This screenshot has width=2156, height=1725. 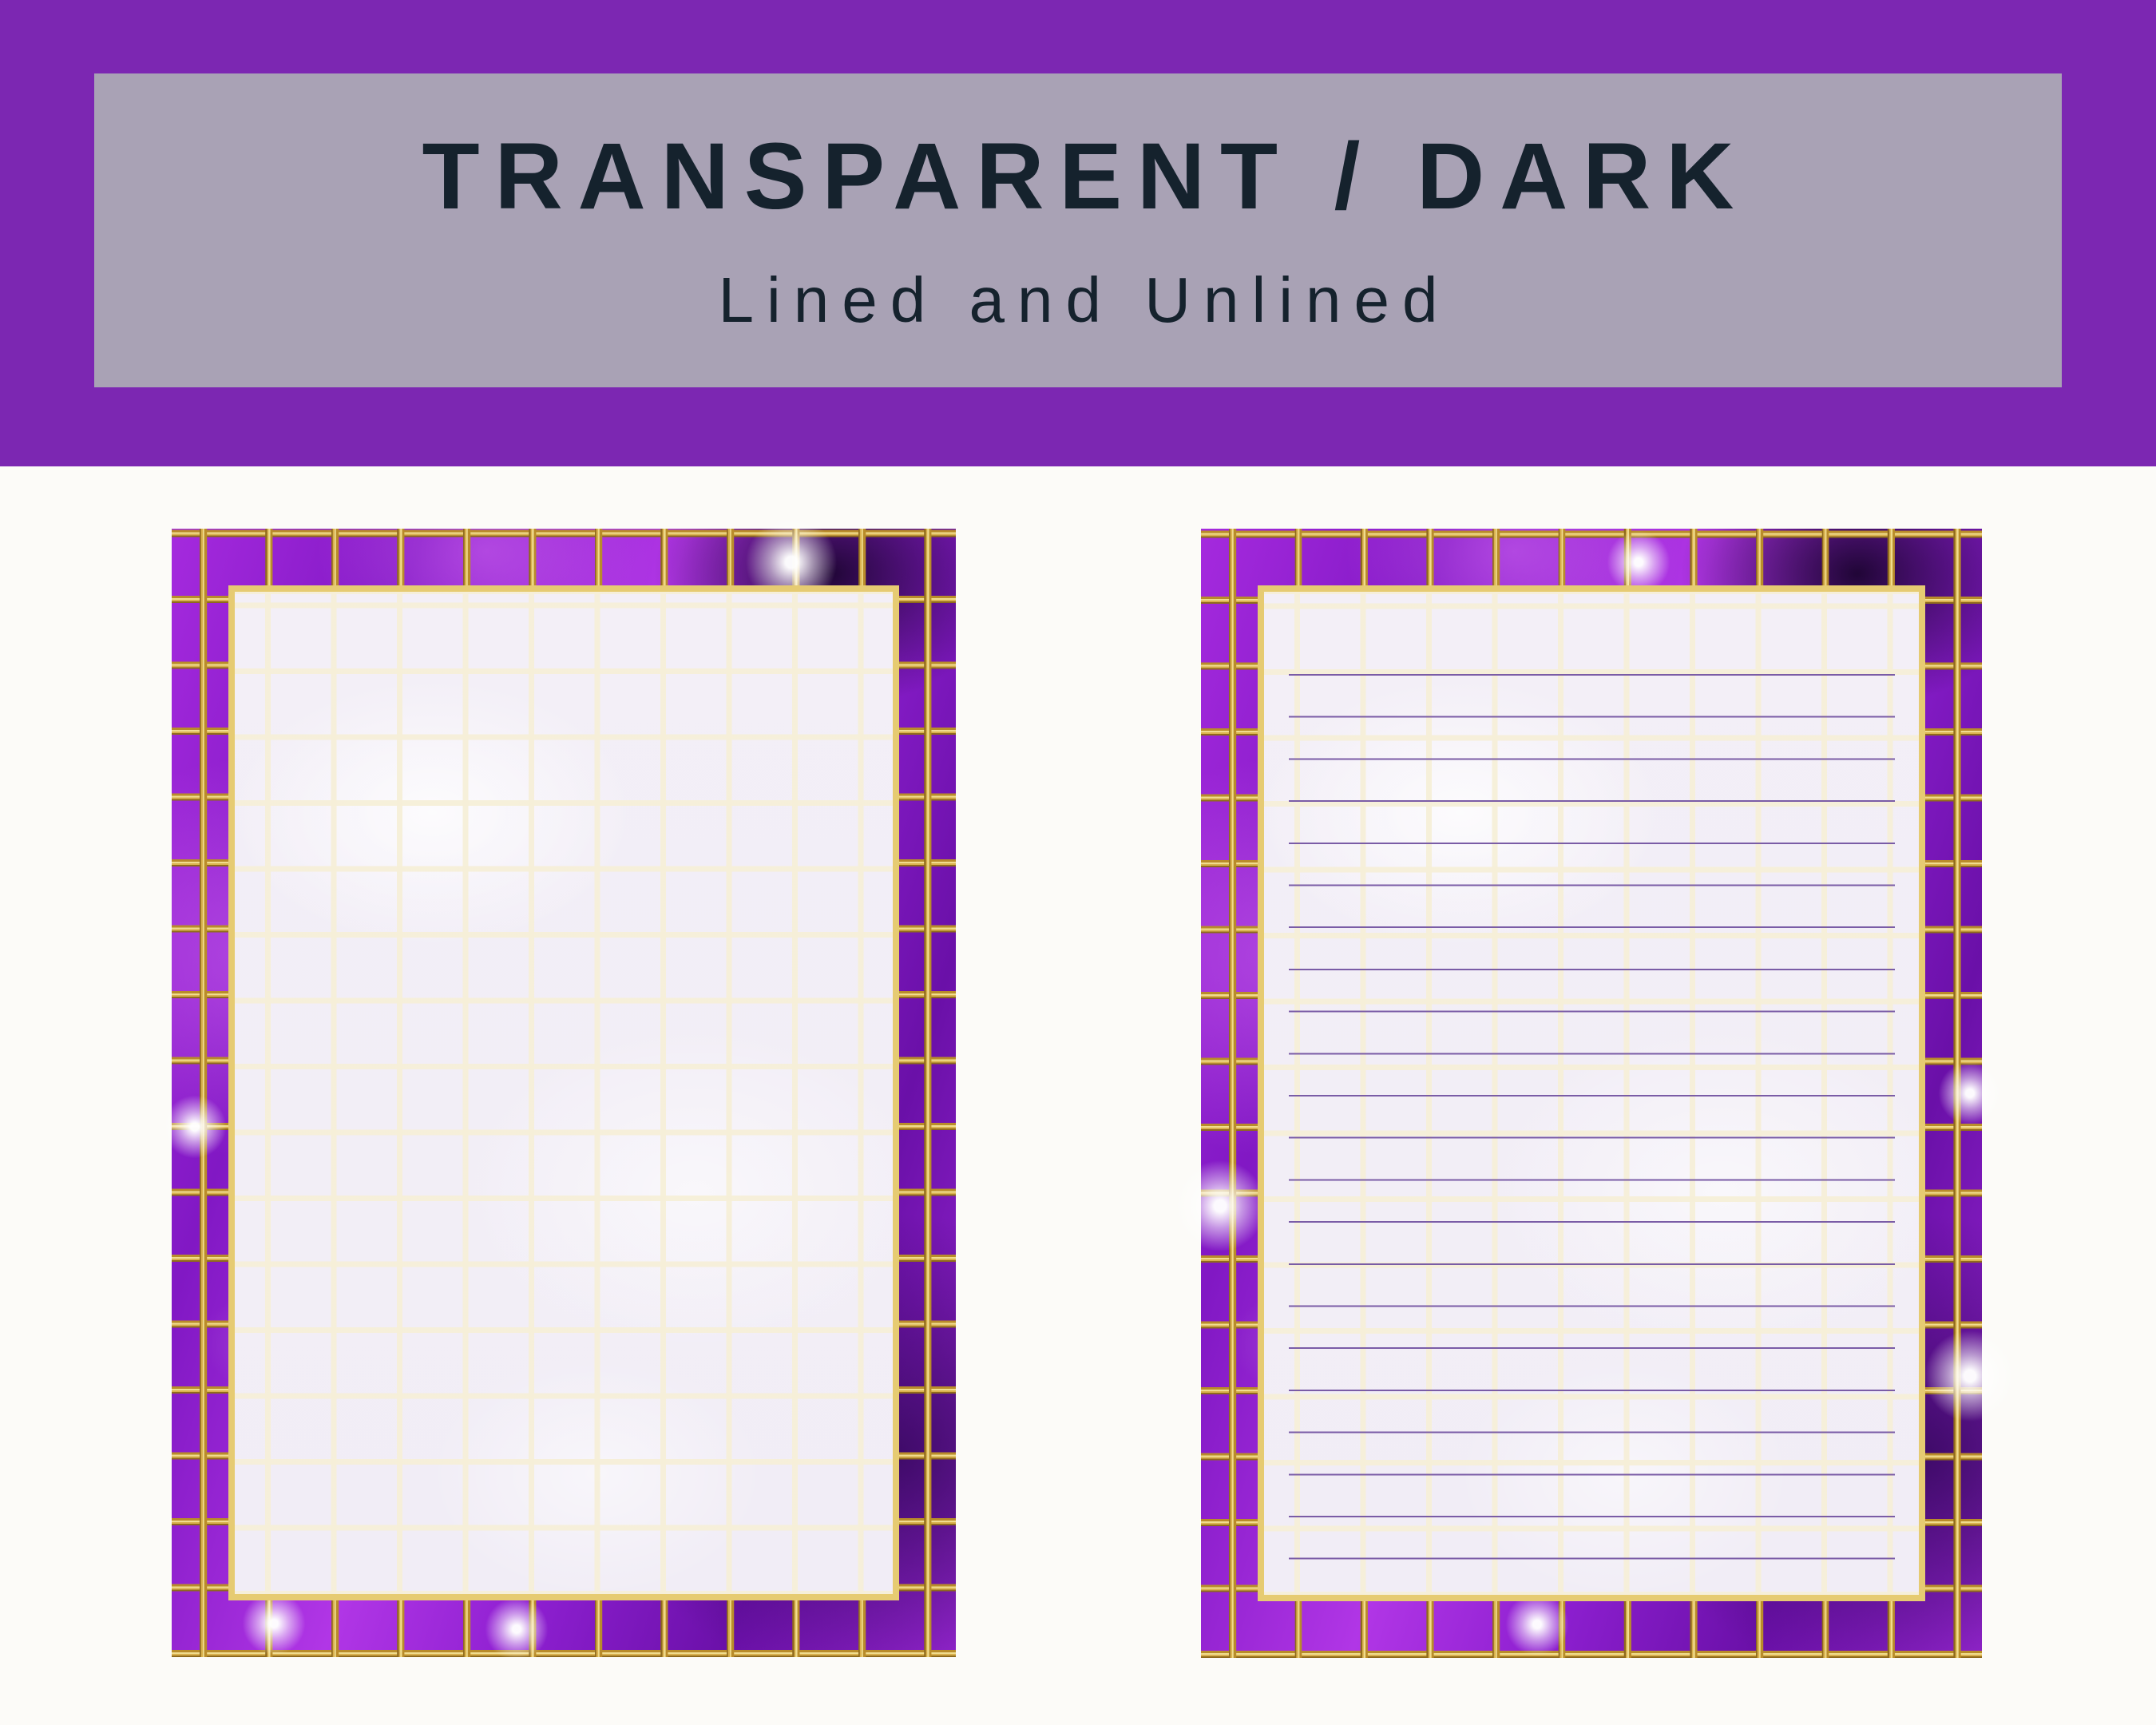 What do you see at coordinates (1592, 1119) in the screenshot?
I see `ruled-lines` at bounding box center [1592, 1119].